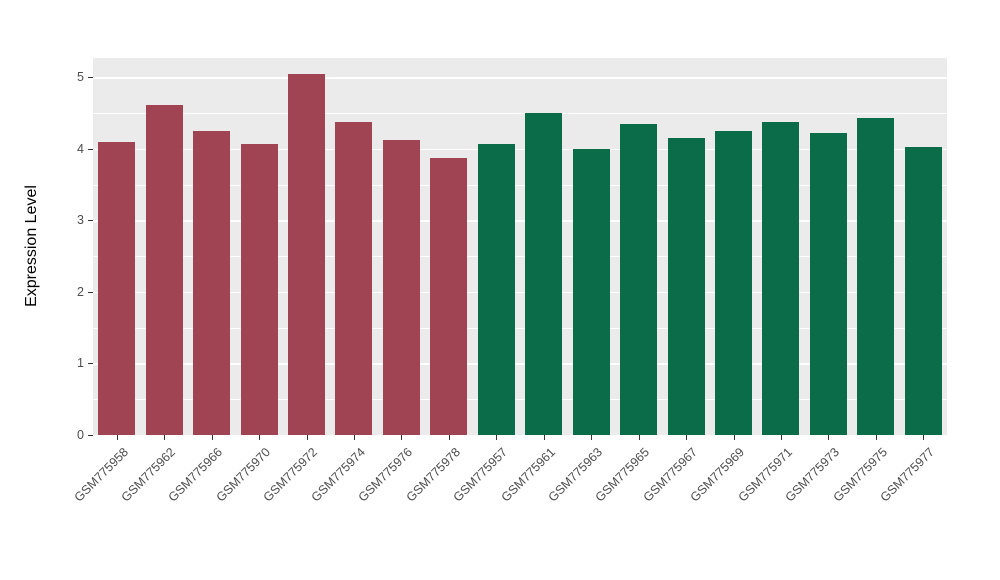 Image resolution: width=1000 pixels, height=580 pixels. Describe the element at coordinates (80, 148) in the screenshot. I see `y-tick-label: 4` at that location.